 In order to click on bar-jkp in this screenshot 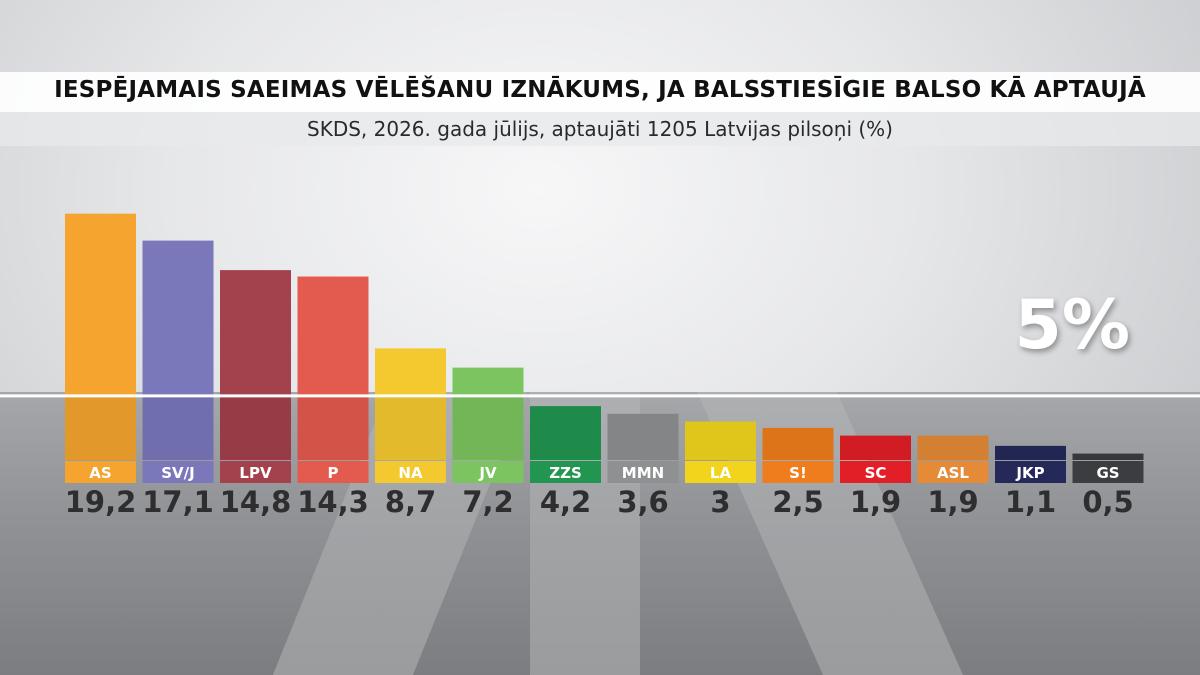, I will do `click(1030, 452)`.